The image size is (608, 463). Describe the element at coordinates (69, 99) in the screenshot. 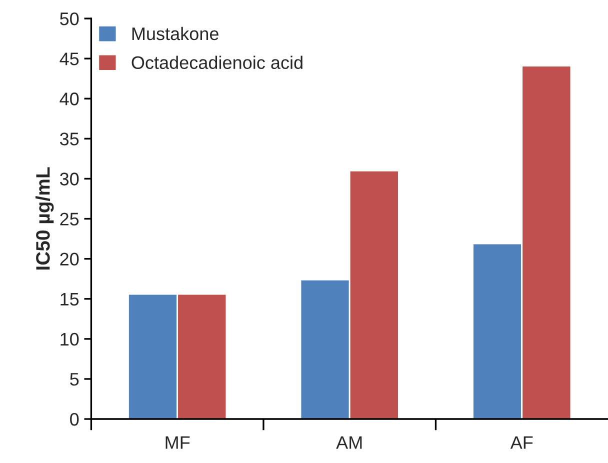

I see `y-tick-label: 40` at that location.